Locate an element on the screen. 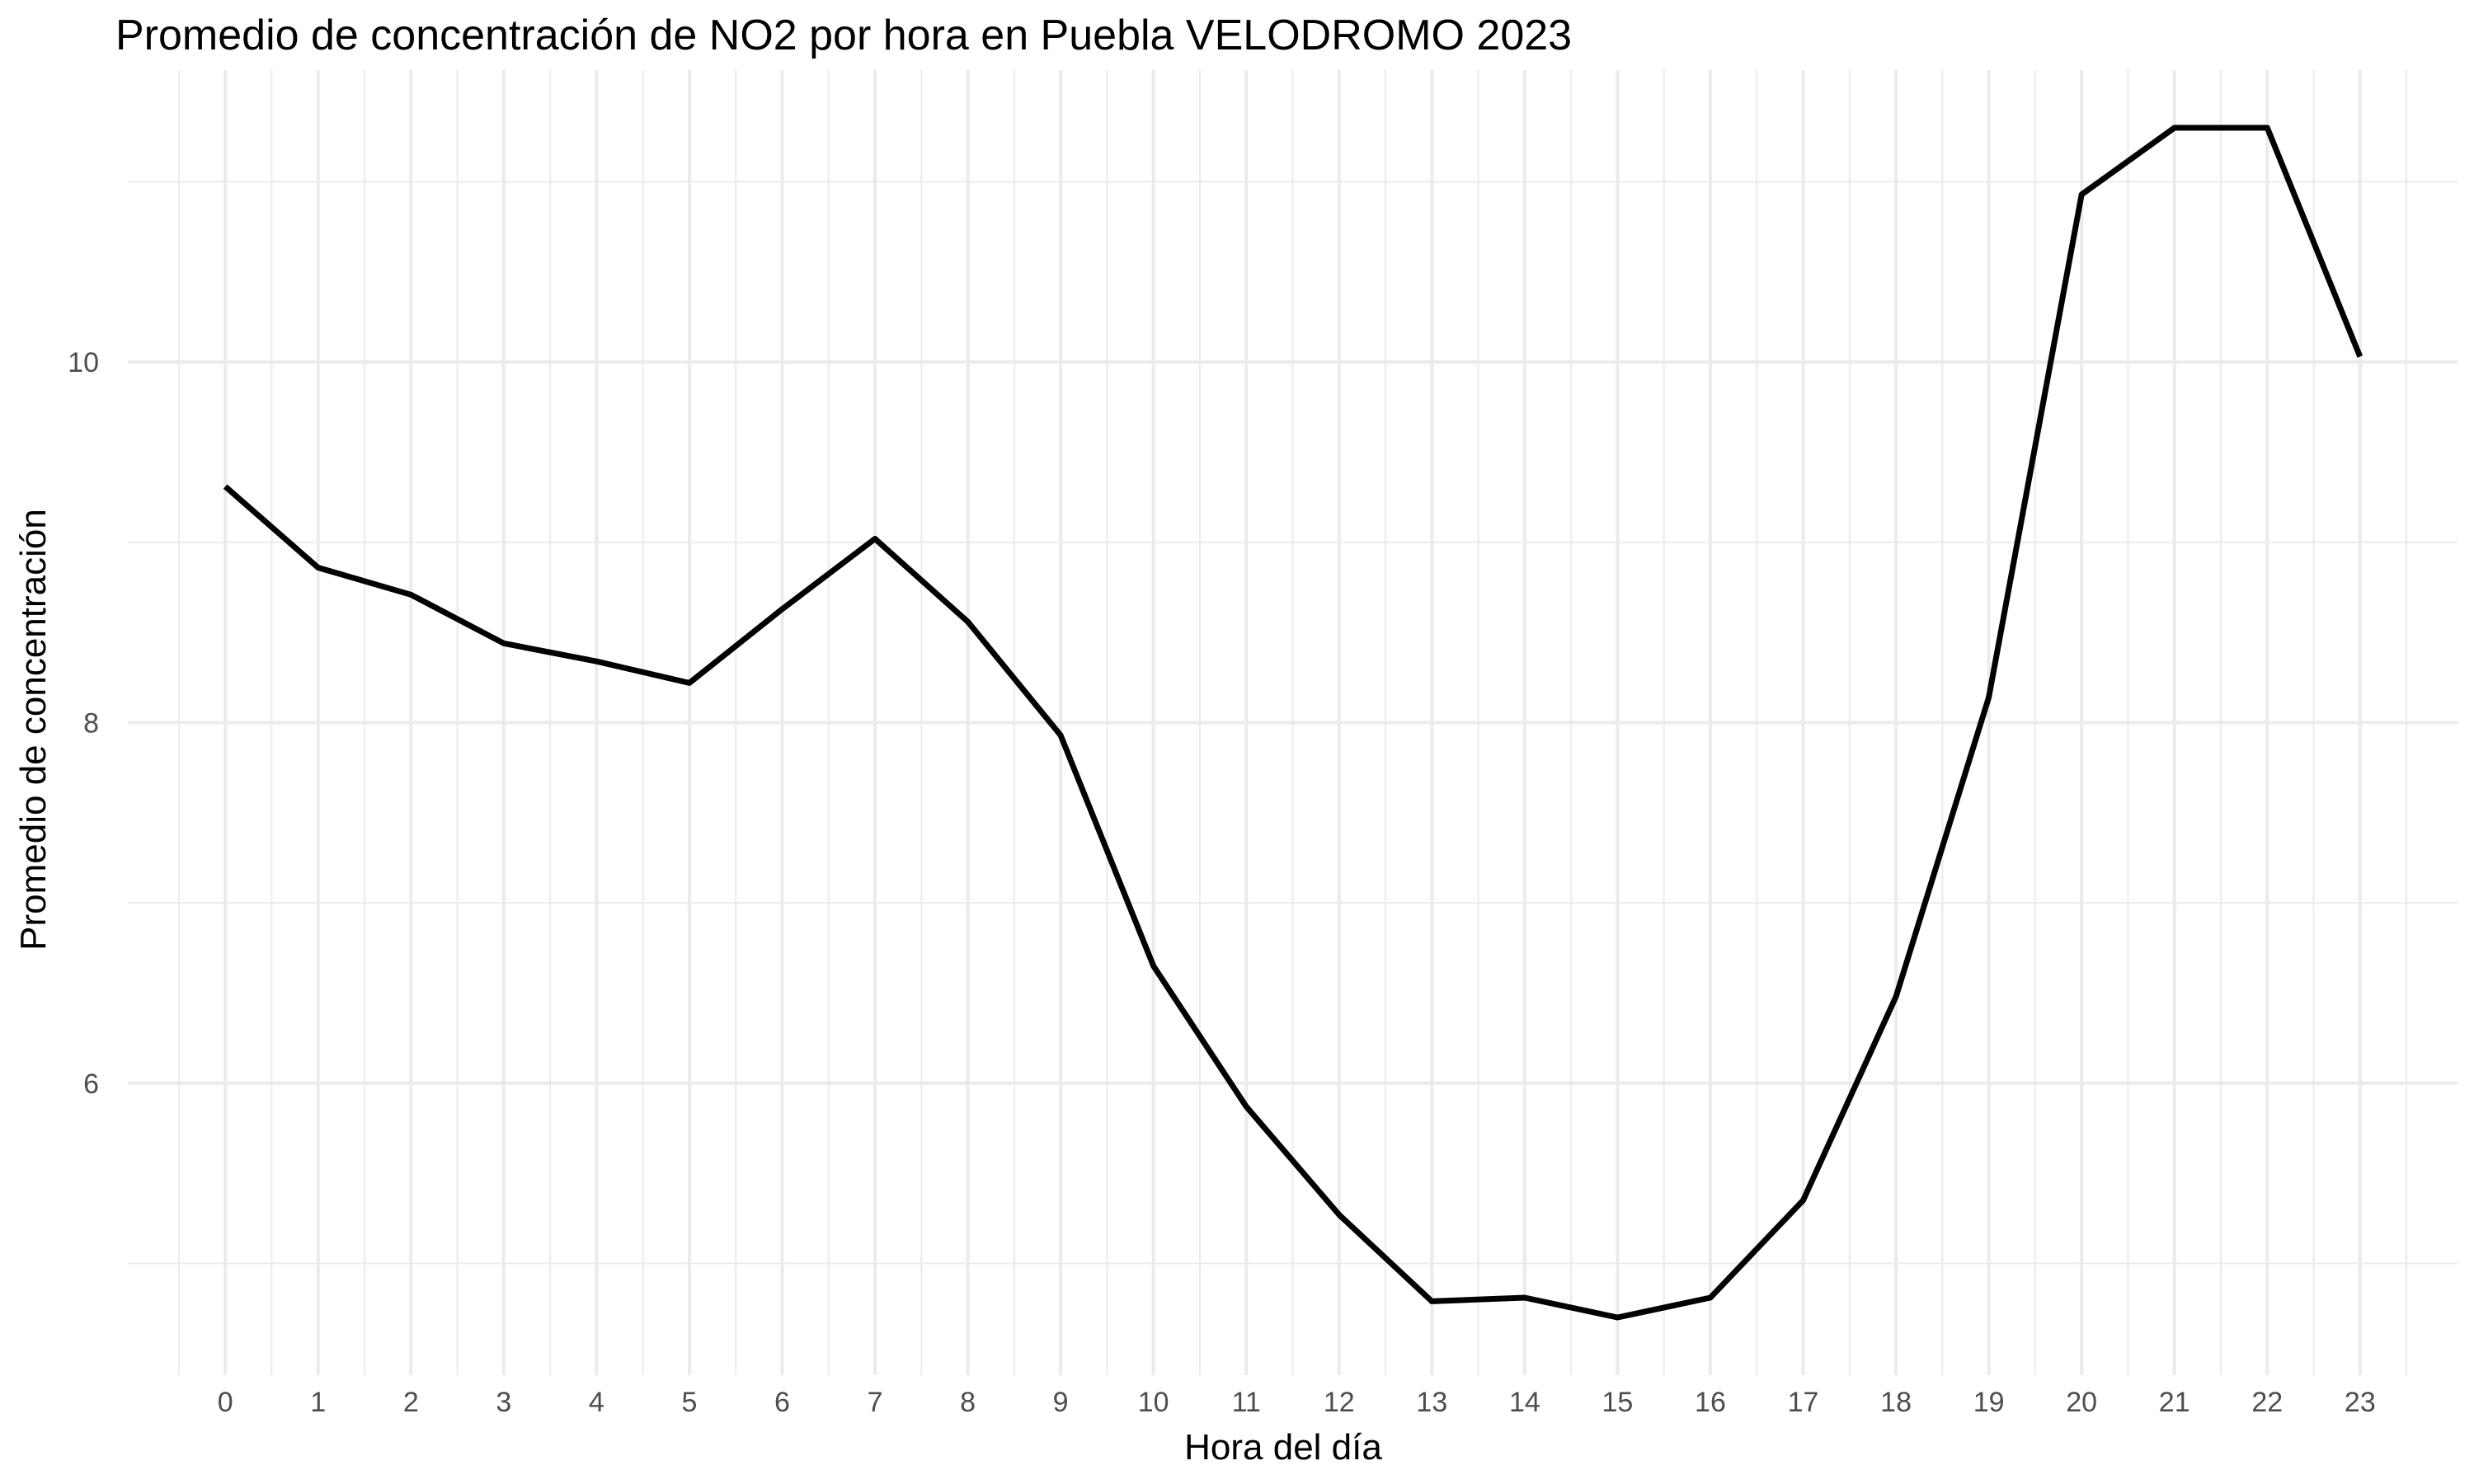  x-tick-label: 5 is located at coordinates (689, 1402).